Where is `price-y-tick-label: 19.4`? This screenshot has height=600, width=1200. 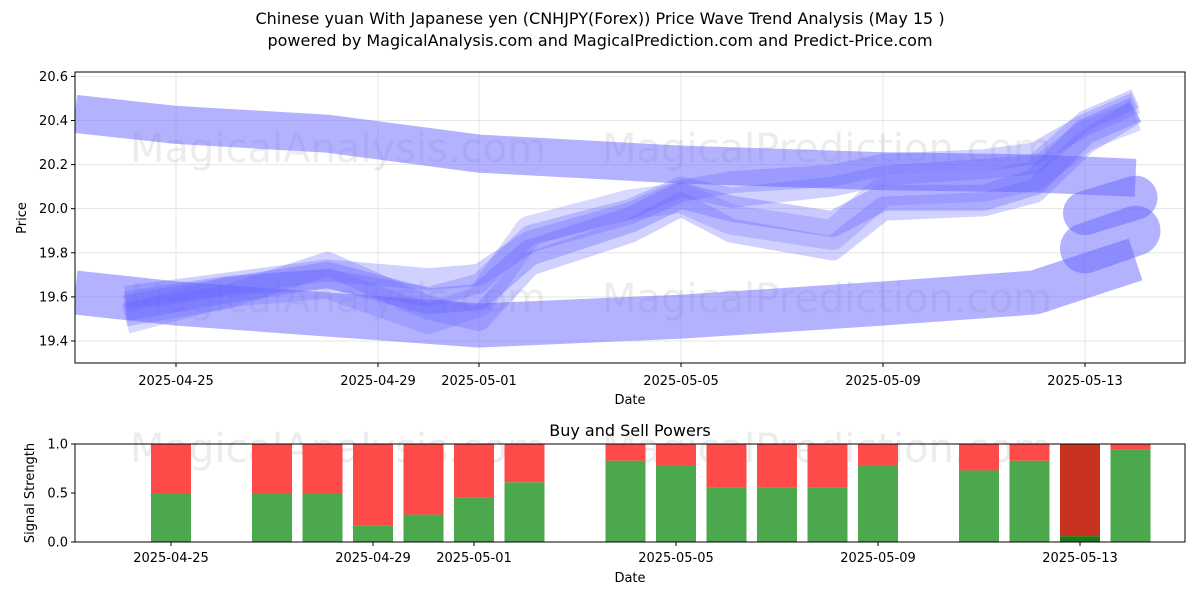
price-y-tick-label: 19.4 is located at coordinates (53, 341).